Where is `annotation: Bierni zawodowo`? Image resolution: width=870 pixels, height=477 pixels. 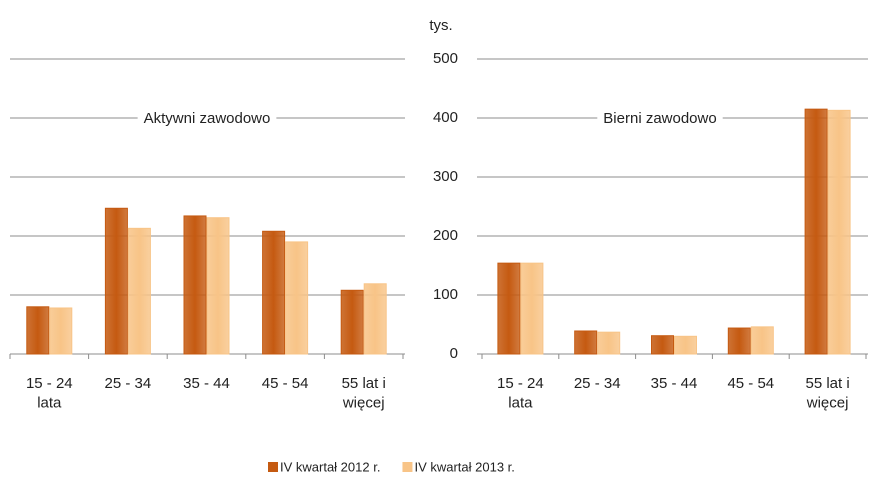
annotation: Bierni zawodowo is located at coordinates (659, 118).